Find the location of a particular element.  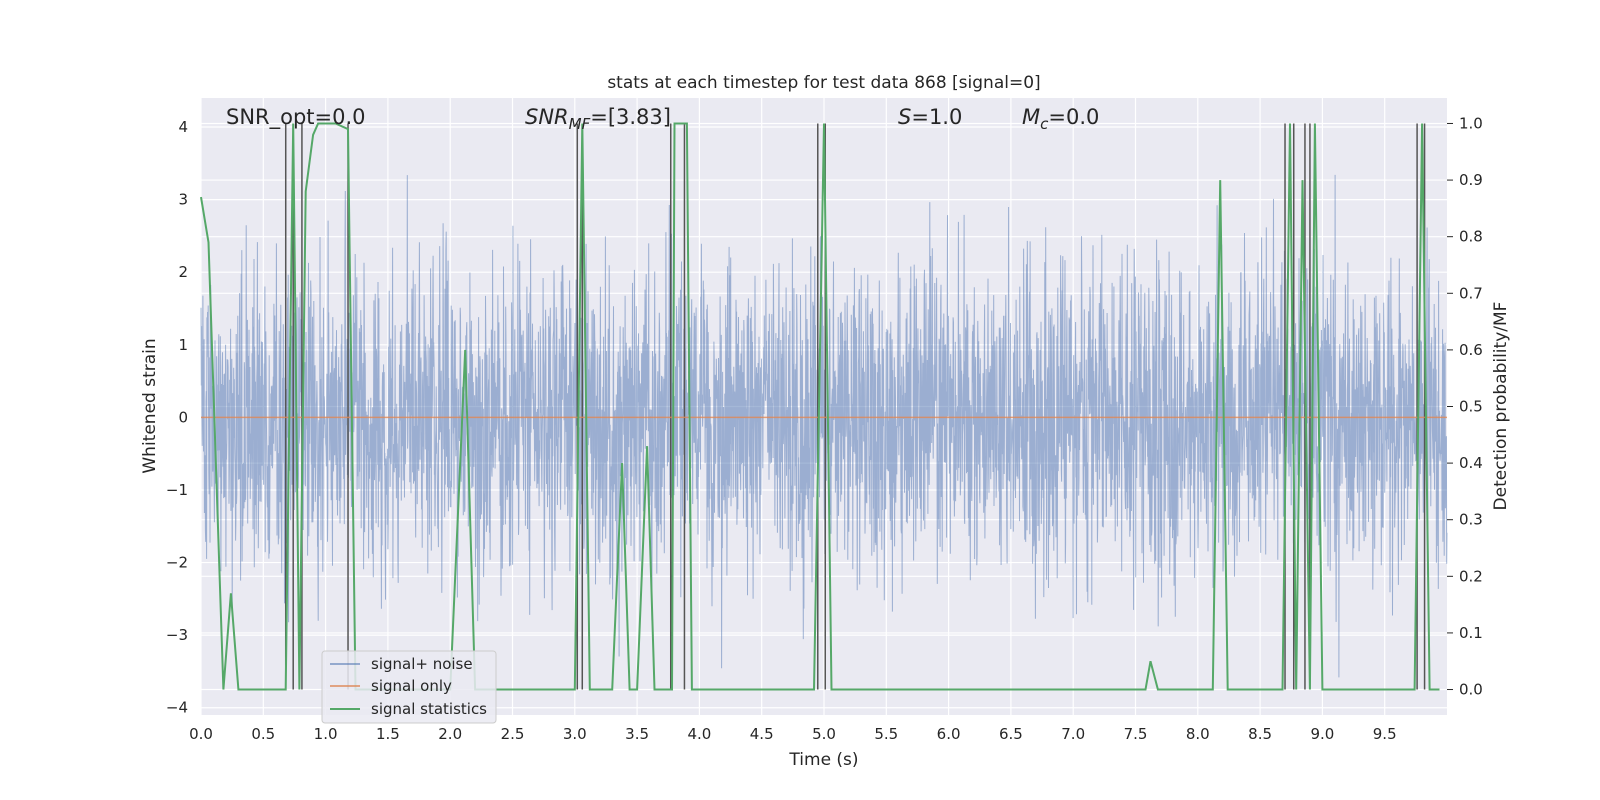

annotation-mc-sub: c is located at coordinates (1044, 124).